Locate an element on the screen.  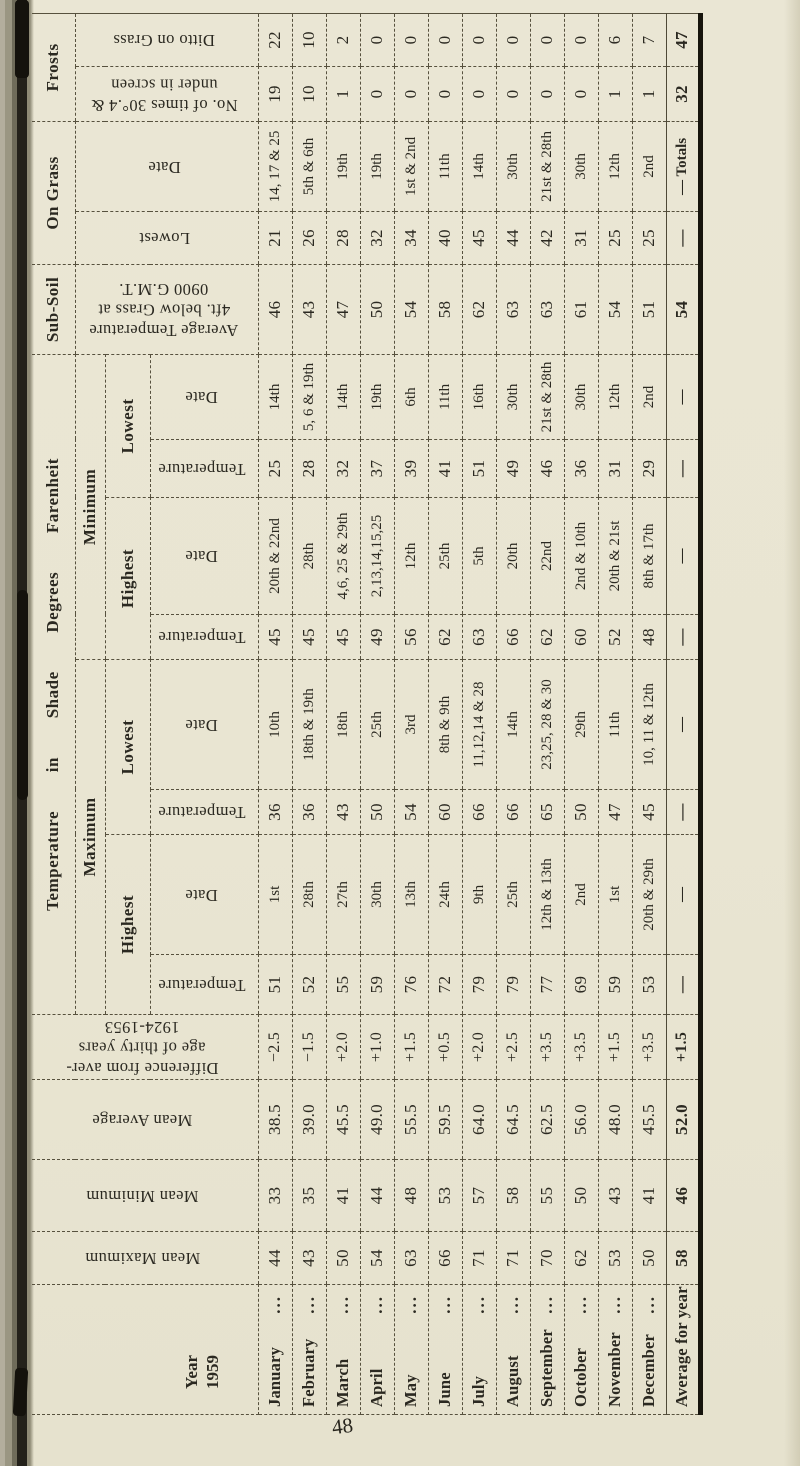
cell-mean-average: 49.0 is located at coordinates (377, 1119).